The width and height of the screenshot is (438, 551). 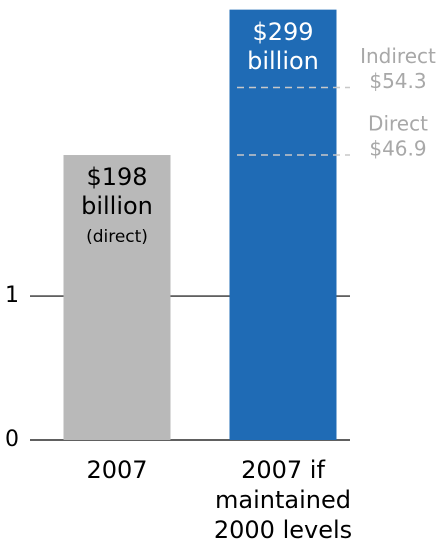 I want to click on segment-name: Direct, so click(x=398, y=124).